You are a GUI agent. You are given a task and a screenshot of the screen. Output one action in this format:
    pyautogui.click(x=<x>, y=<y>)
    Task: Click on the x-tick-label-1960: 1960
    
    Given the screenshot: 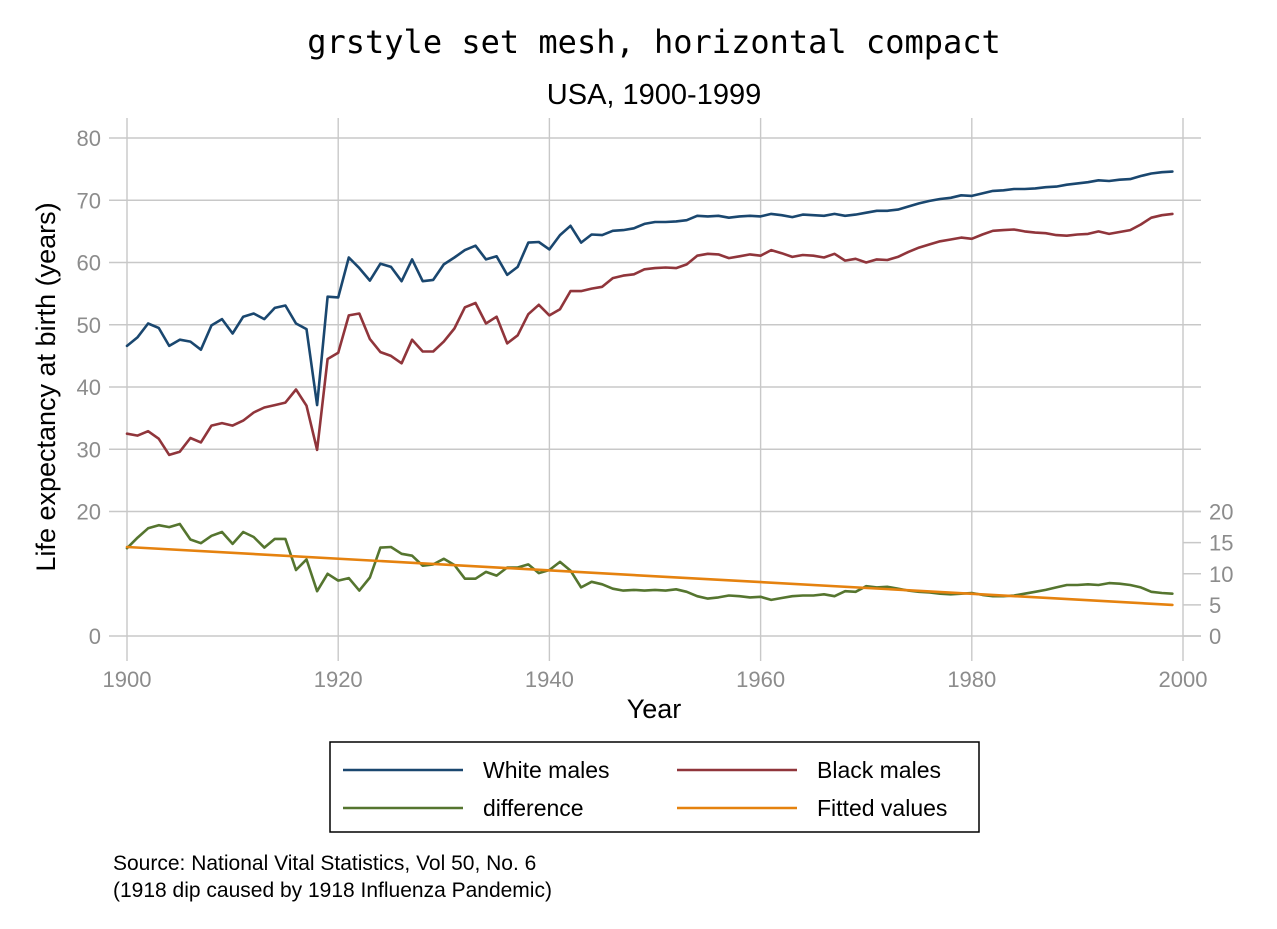 What is the action you would take?
    pyautogui.click(x=760, y=679)
    